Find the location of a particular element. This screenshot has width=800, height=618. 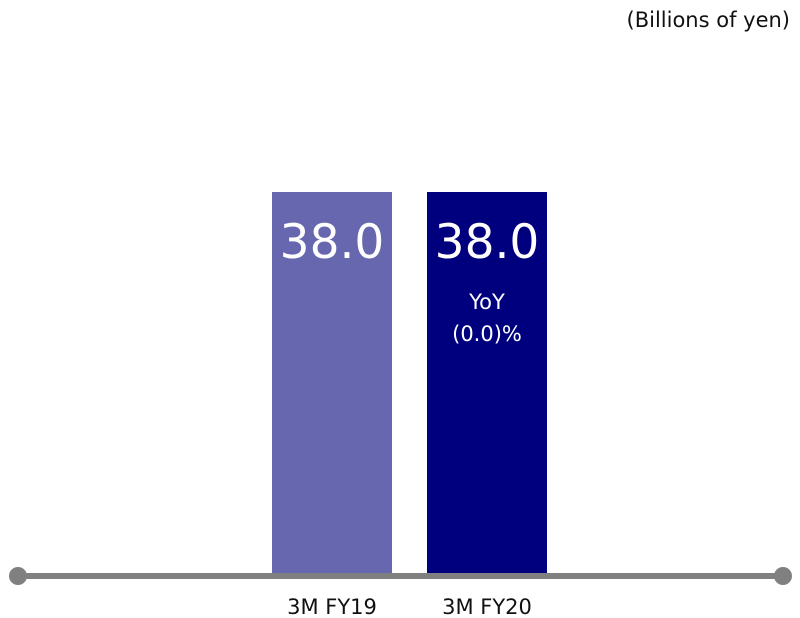

axis-endpoint-left is located at coordinates (18, 576).